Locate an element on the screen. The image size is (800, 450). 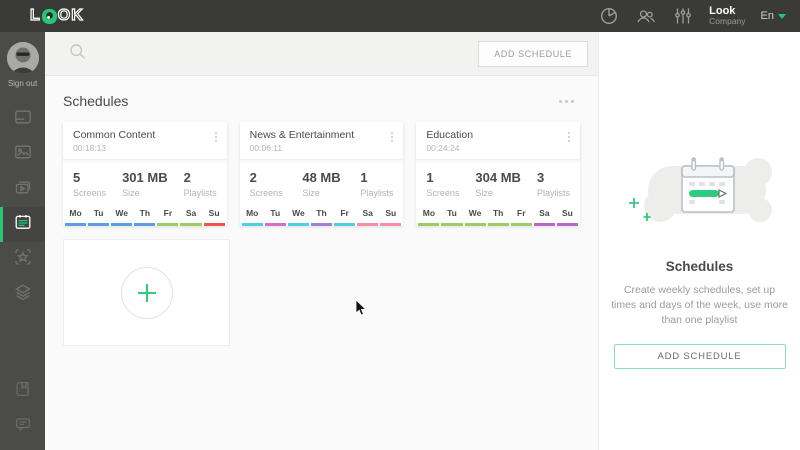
logo-text: OK is located at coordinates (70, 15).